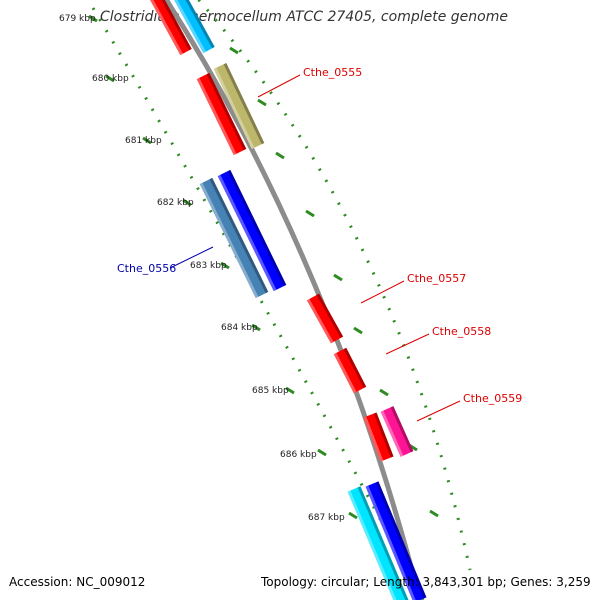 This screenshot has width=600, height=600. I want to click on ruler-tick-label: 686 kbp, so click(298, 455).